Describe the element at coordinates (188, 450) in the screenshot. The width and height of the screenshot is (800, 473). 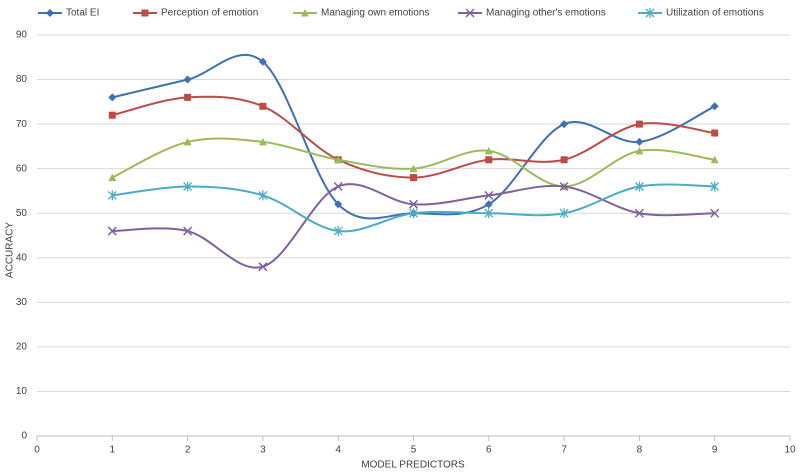
I see `x-tick-label: 2` at that location.